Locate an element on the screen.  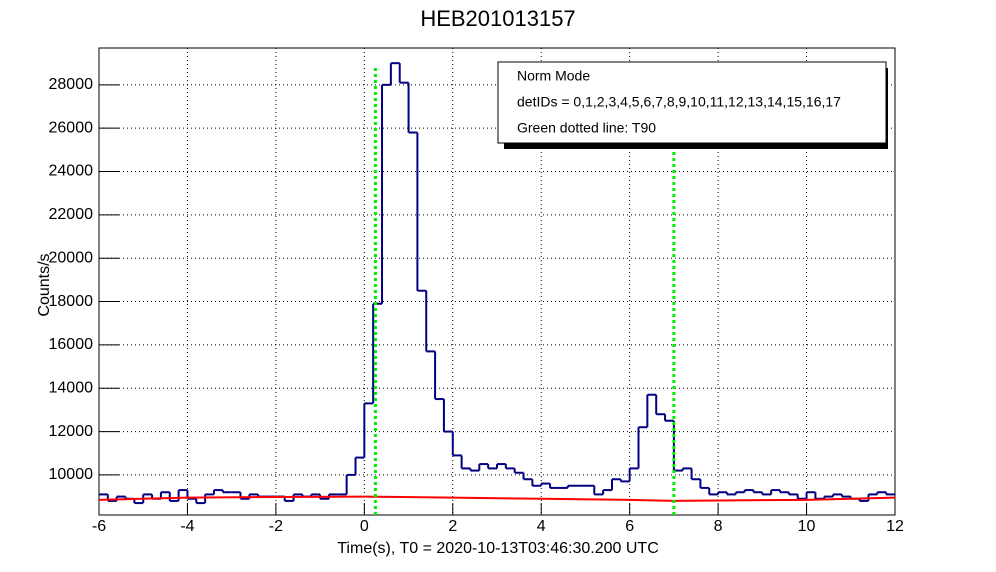
x-tick-label: 8 is located at coordinates (718, 526).